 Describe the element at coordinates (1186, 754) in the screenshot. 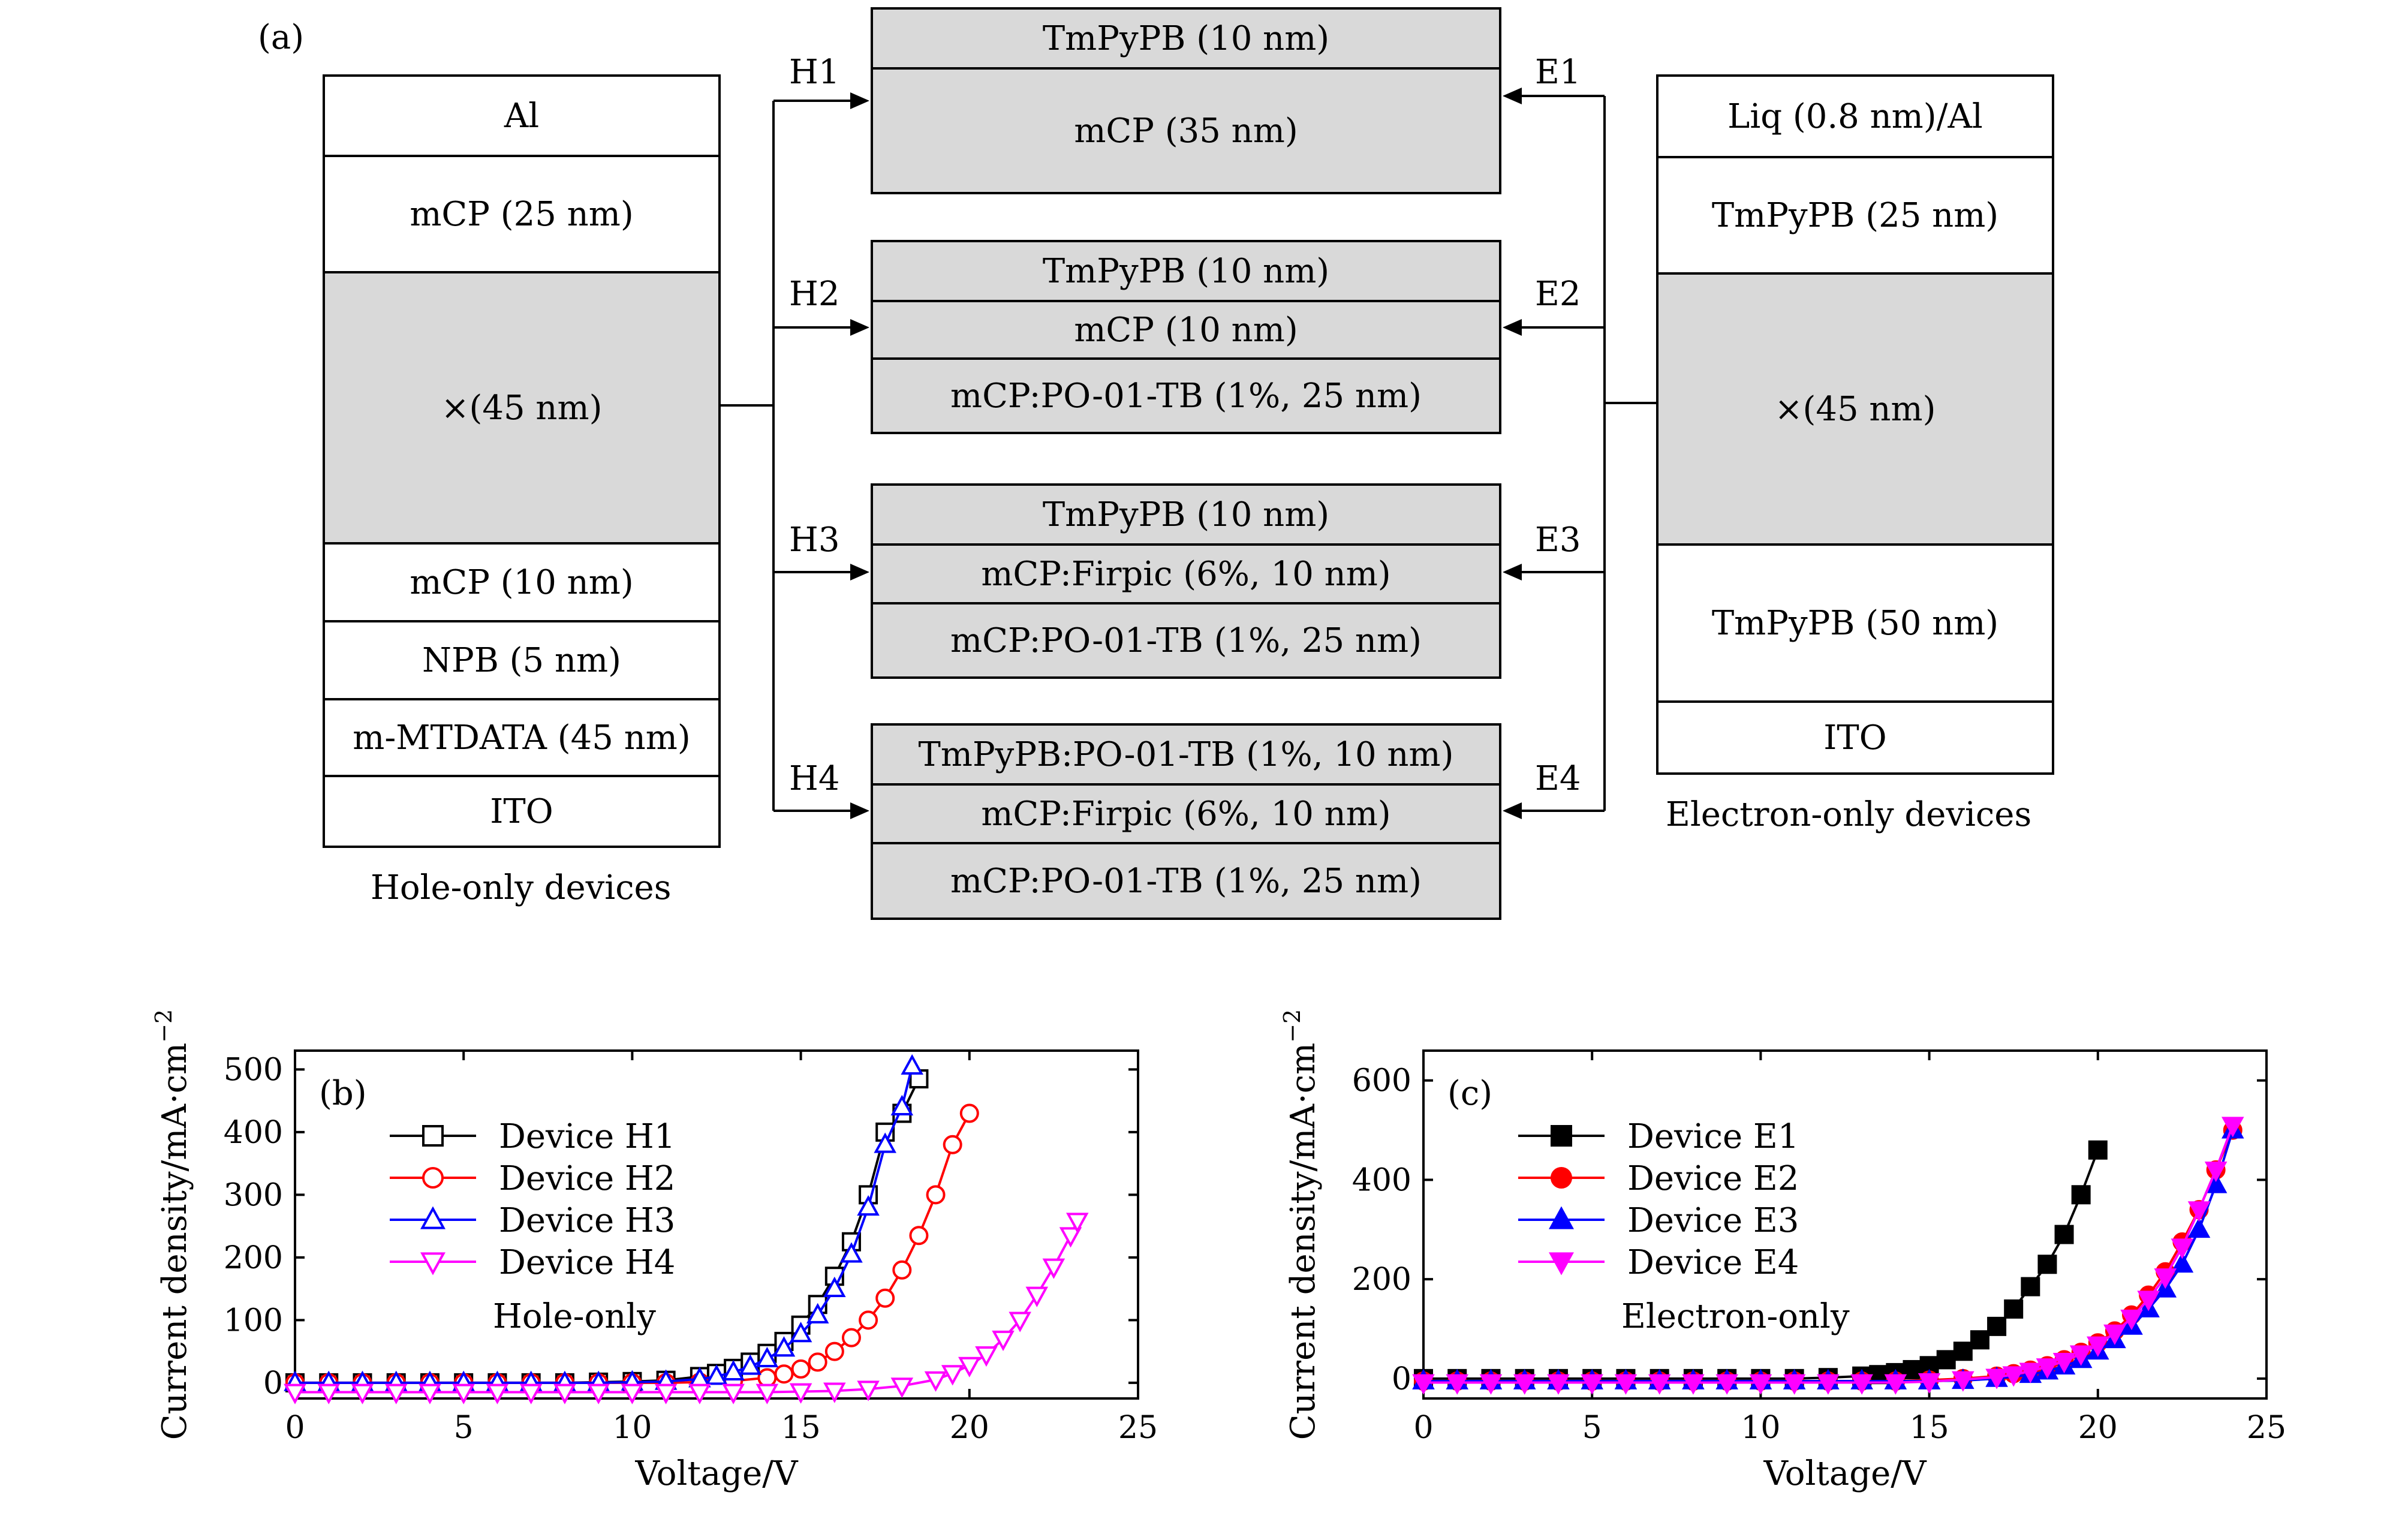

I see `device-4-layer-1: TmPyPB:PO-01-TB (1%, 10 nm)` at that location.